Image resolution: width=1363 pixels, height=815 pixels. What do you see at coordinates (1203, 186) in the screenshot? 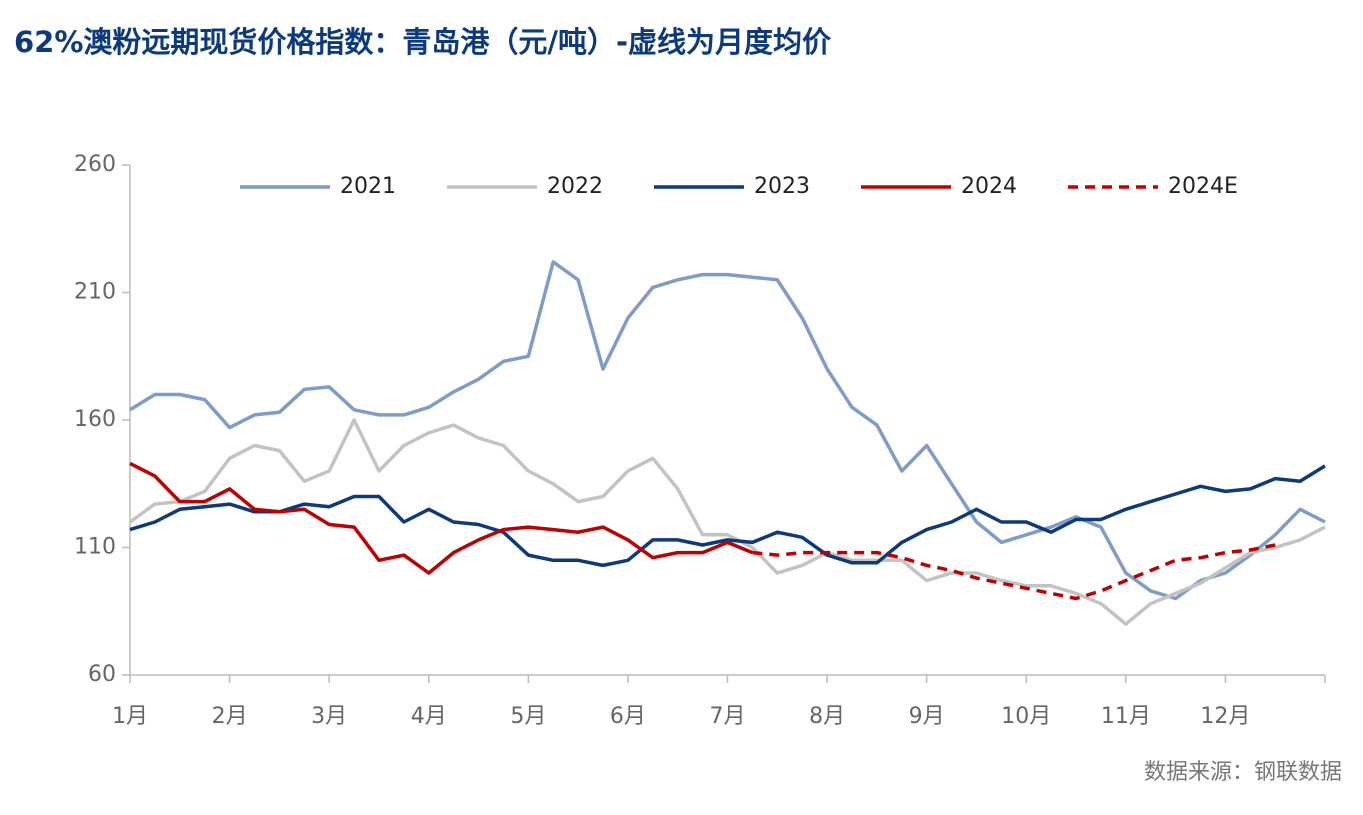
I see `legend-label: 2024E` at bounding box center [1203, 186].